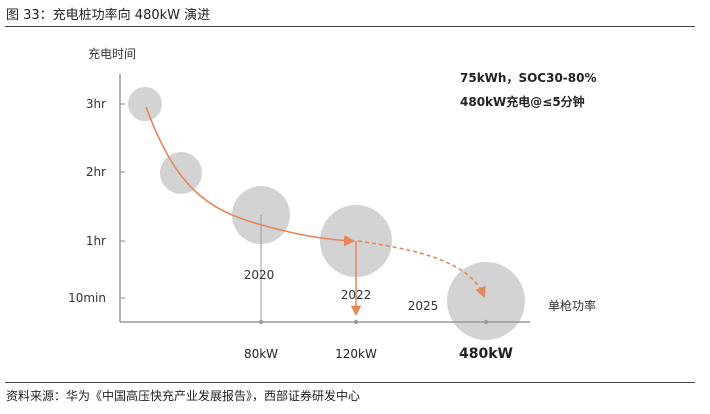 This screenshot has height=414, width=710. What do you see at coordinates (350, 26) in the screenshot?
I see `top-rule` at bounding box center [350, 26].